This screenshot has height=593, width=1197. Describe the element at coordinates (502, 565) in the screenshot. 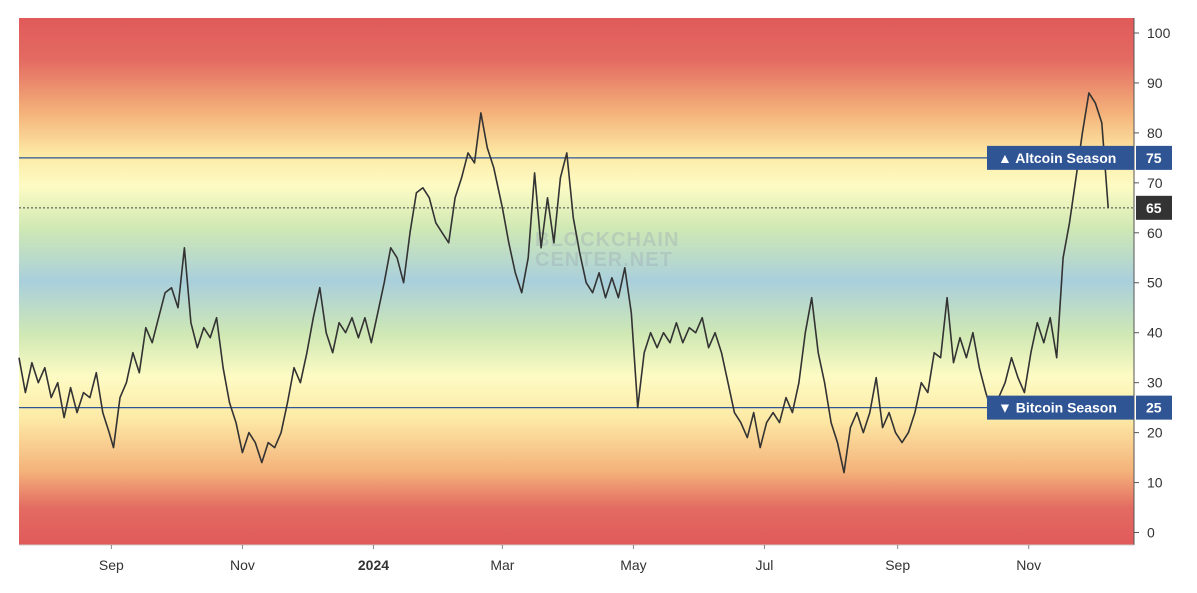

I see `x-tick-label: Mar` at that location.